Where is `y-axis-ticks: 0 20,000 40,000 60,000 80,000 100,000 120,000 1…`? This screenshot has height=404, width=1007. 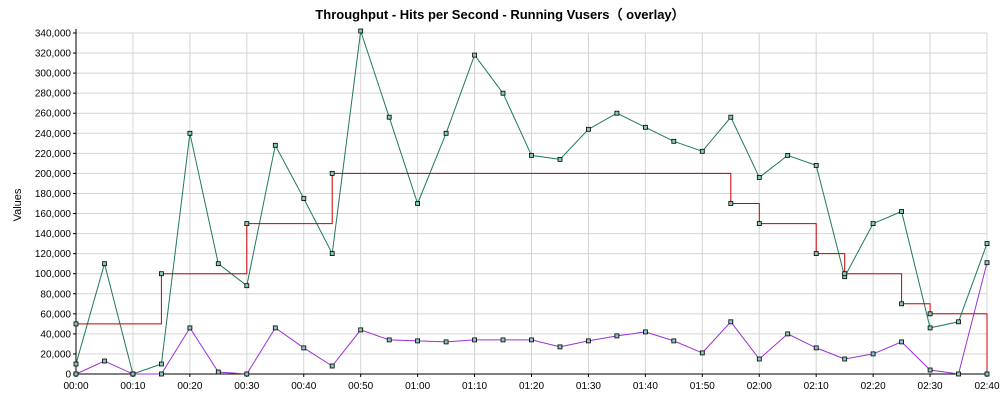 y-axis-ticks: 0 20,000 40,000 60,000 80,000 100,000 120,000 1… is located at coordinates (55, 205).